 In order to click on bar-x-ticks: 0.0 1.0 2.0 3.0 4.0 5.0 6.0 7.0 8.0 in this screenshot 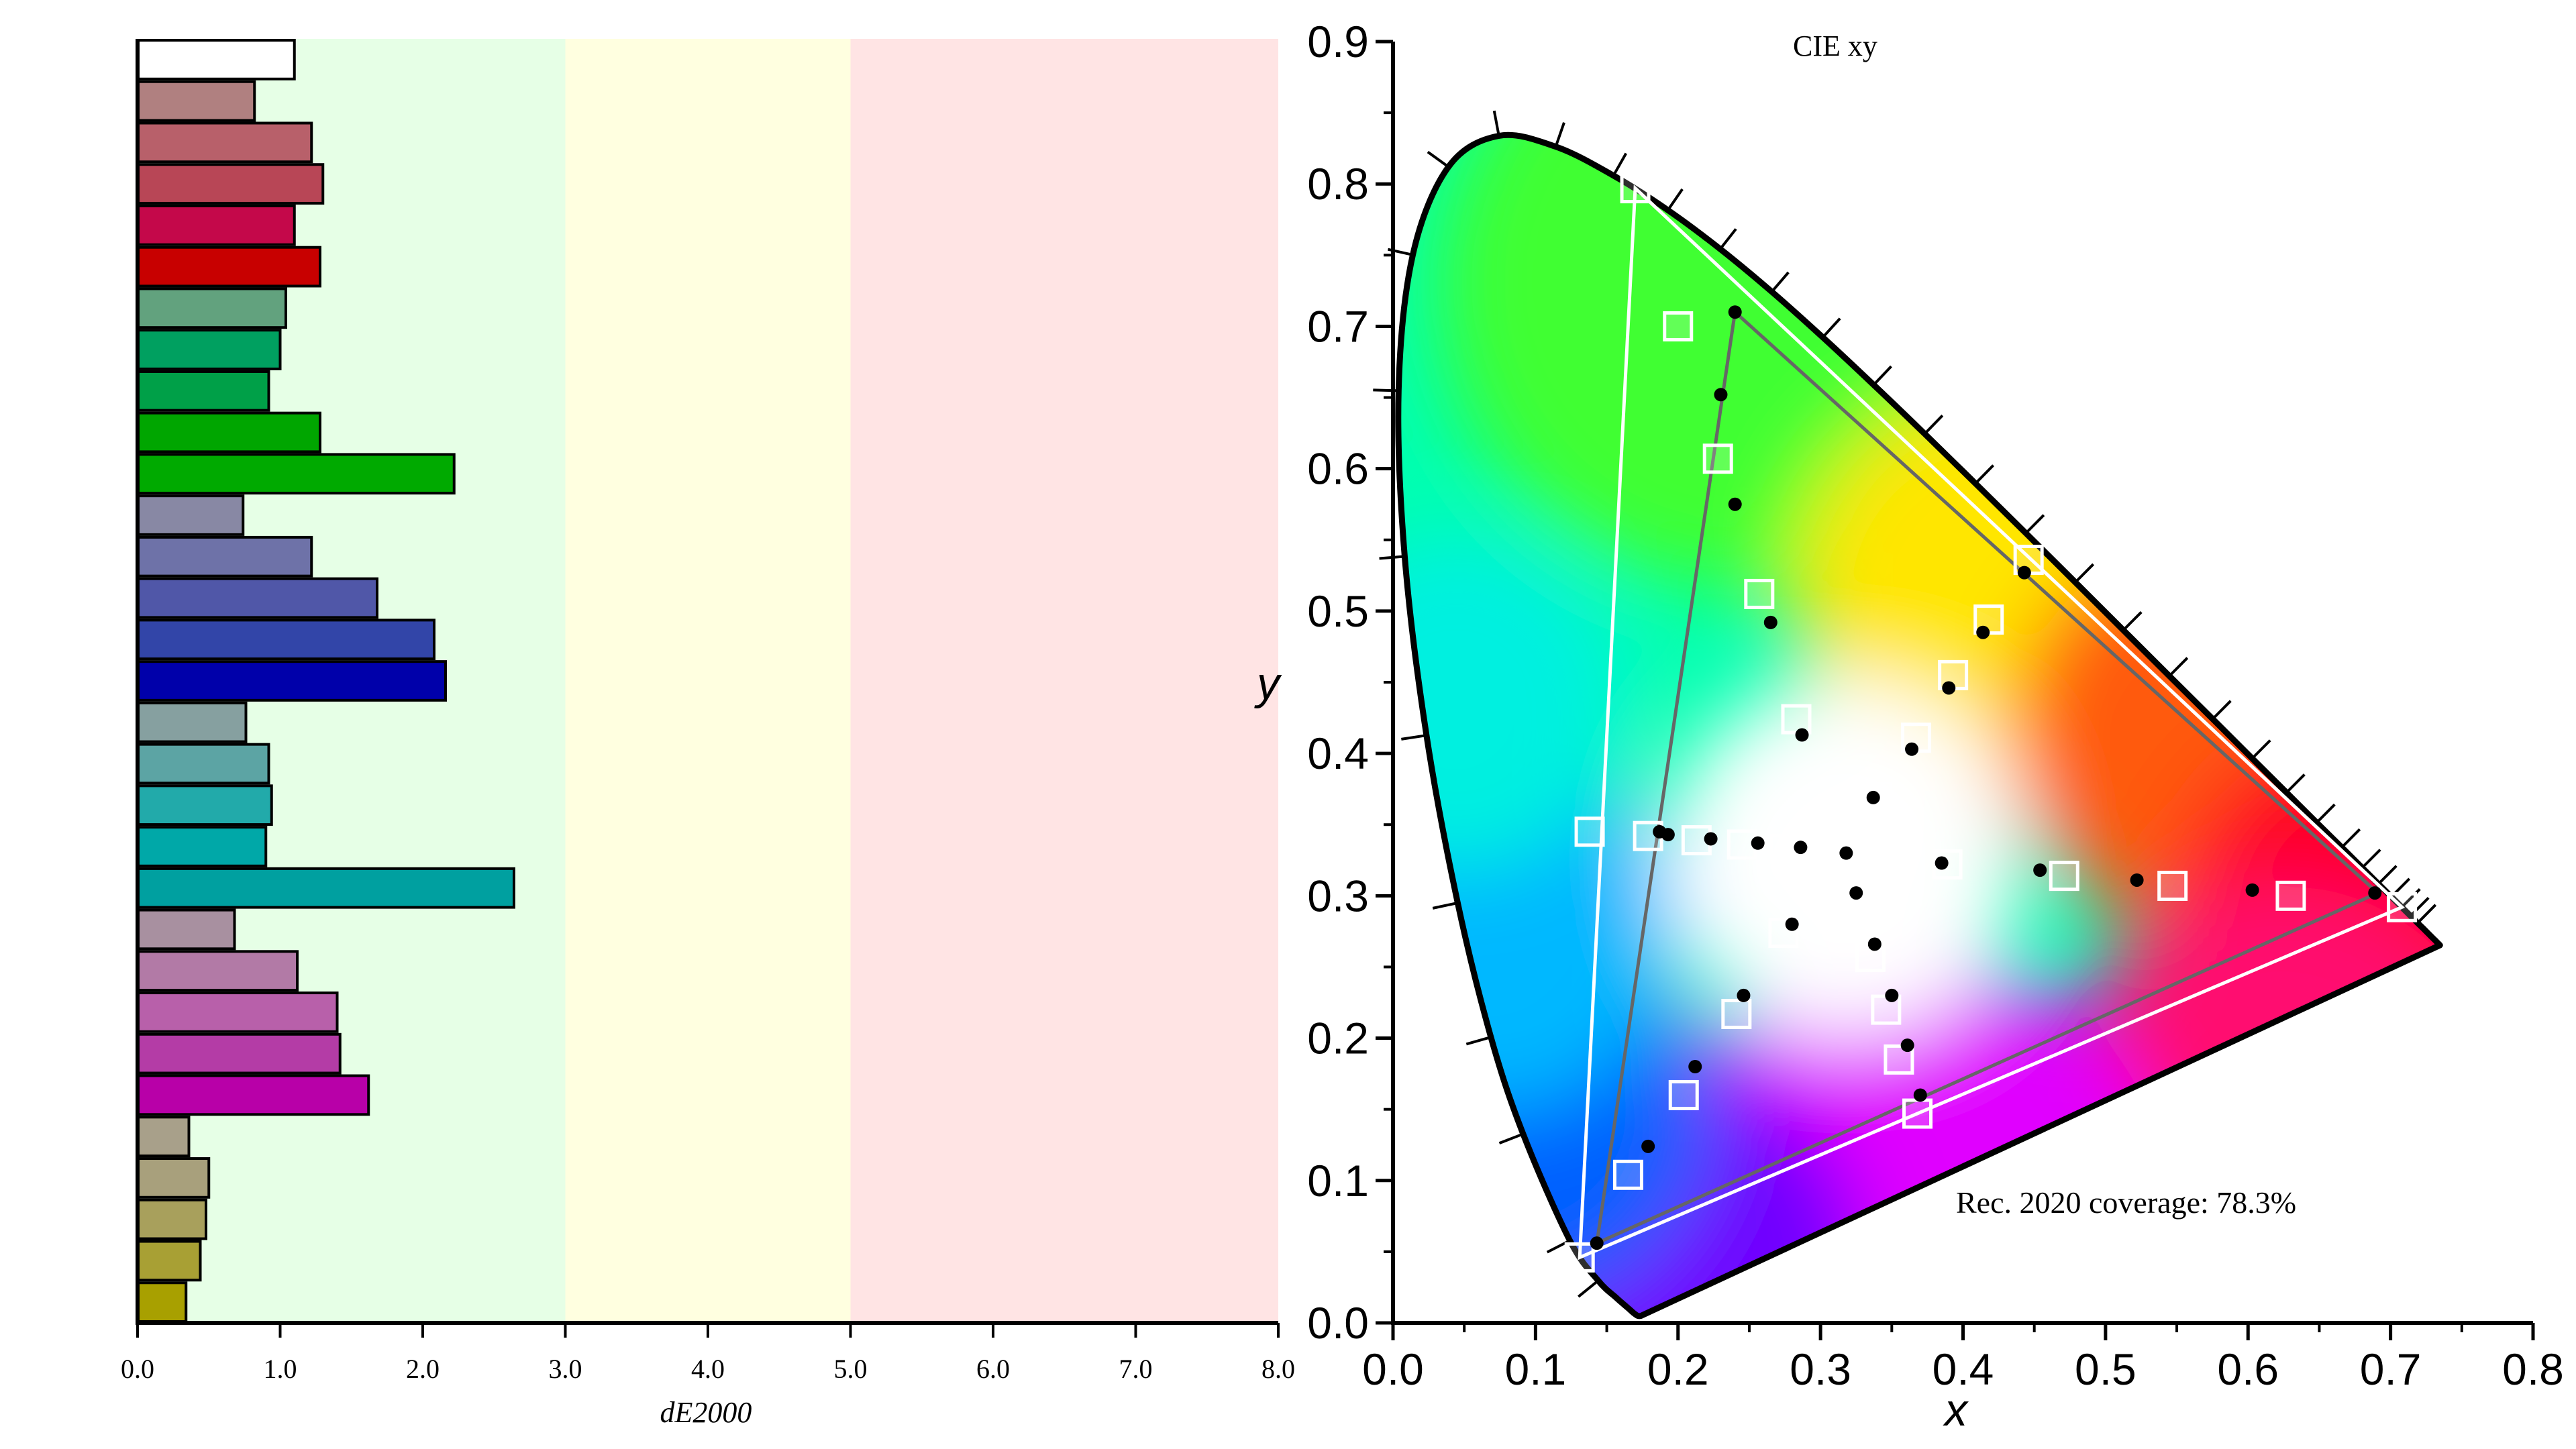, I will do `click(708, 1353)`.